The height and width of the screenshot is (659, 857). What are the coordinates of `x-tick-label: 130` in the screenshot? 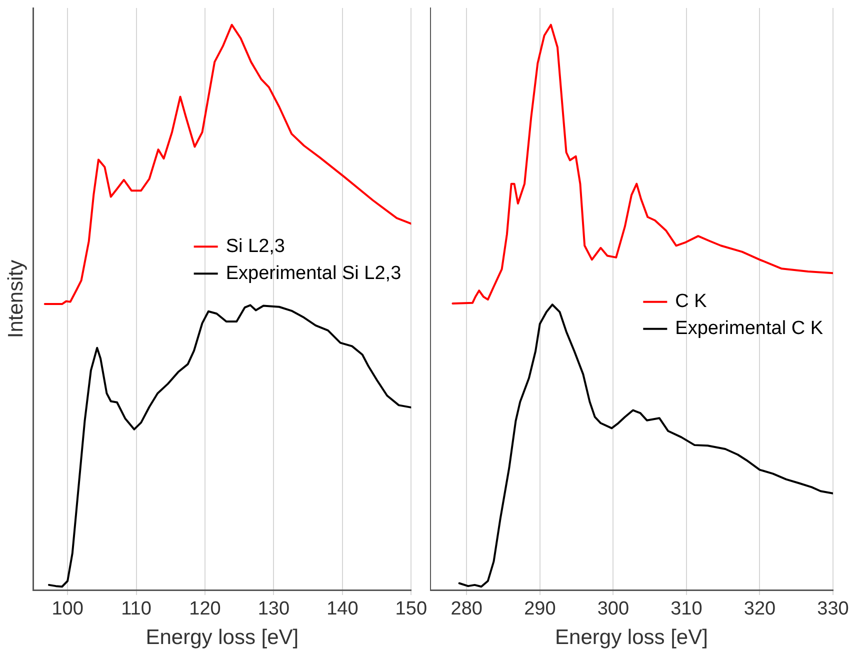 It's located at (274, 609).